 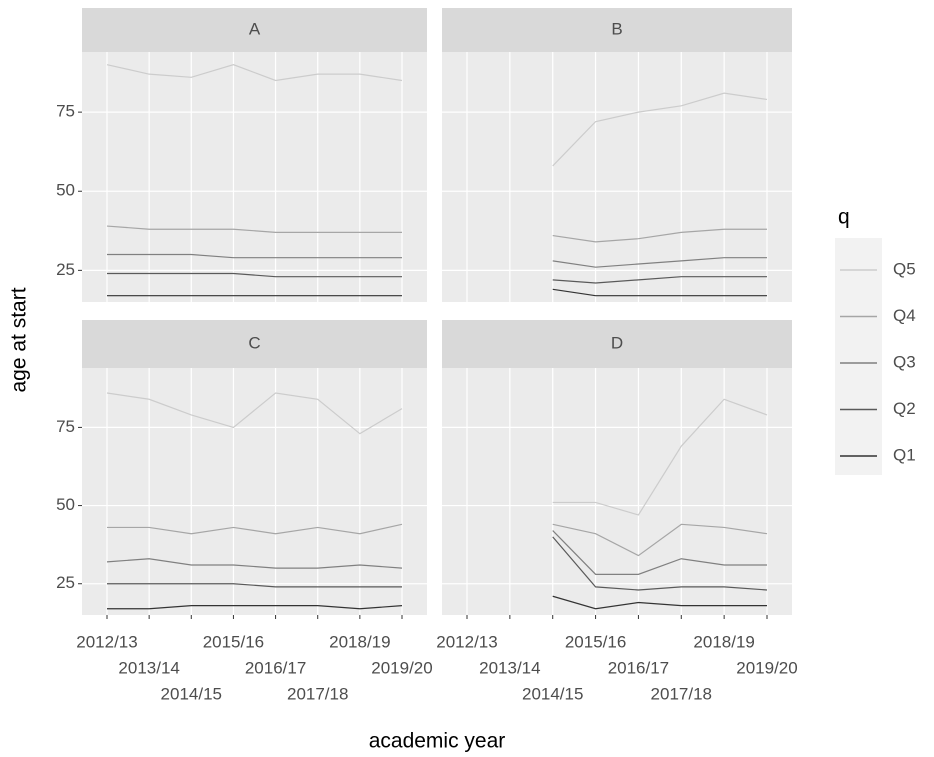 I want to click on panel-title: A, so click(x=255, y=28).